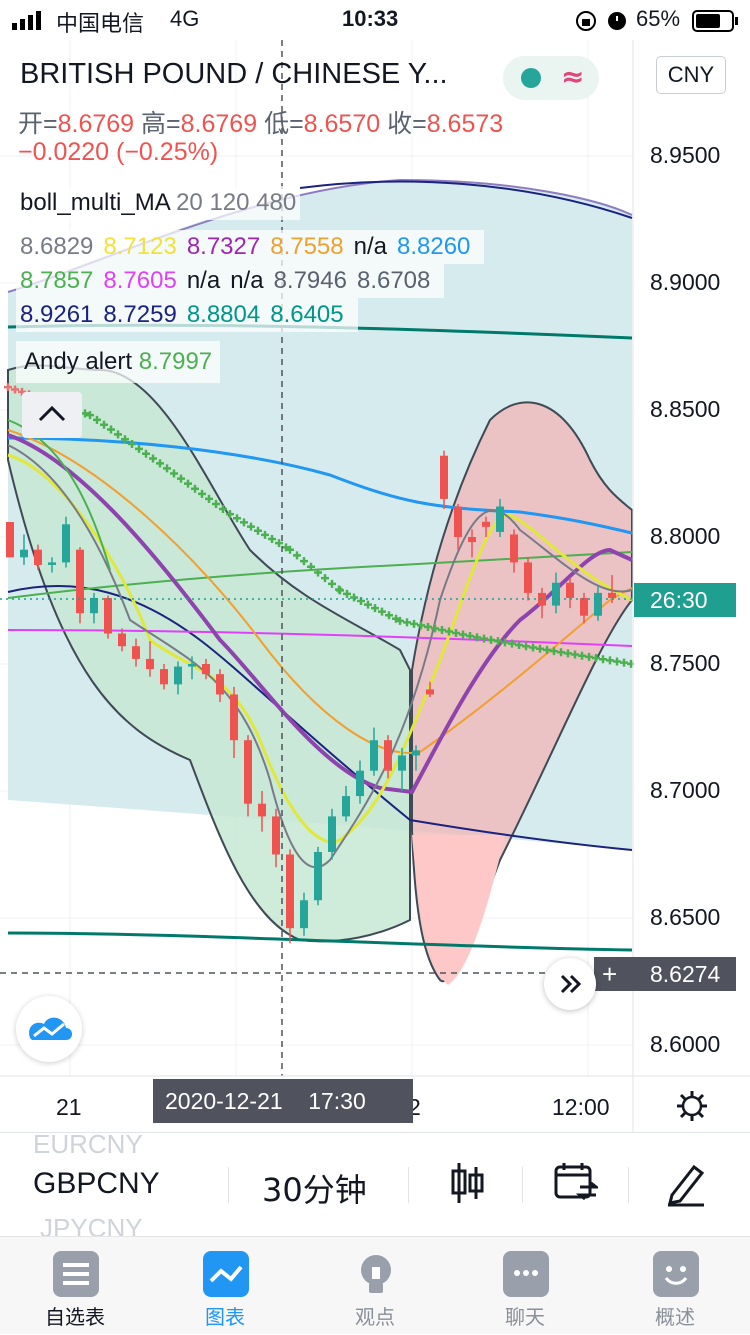 This screenshot has height=1335, width=750. What do you see at coordinates (320, 575) in the screenshot?
I see `ma480-green-mid` at bounding box center [320, 575].